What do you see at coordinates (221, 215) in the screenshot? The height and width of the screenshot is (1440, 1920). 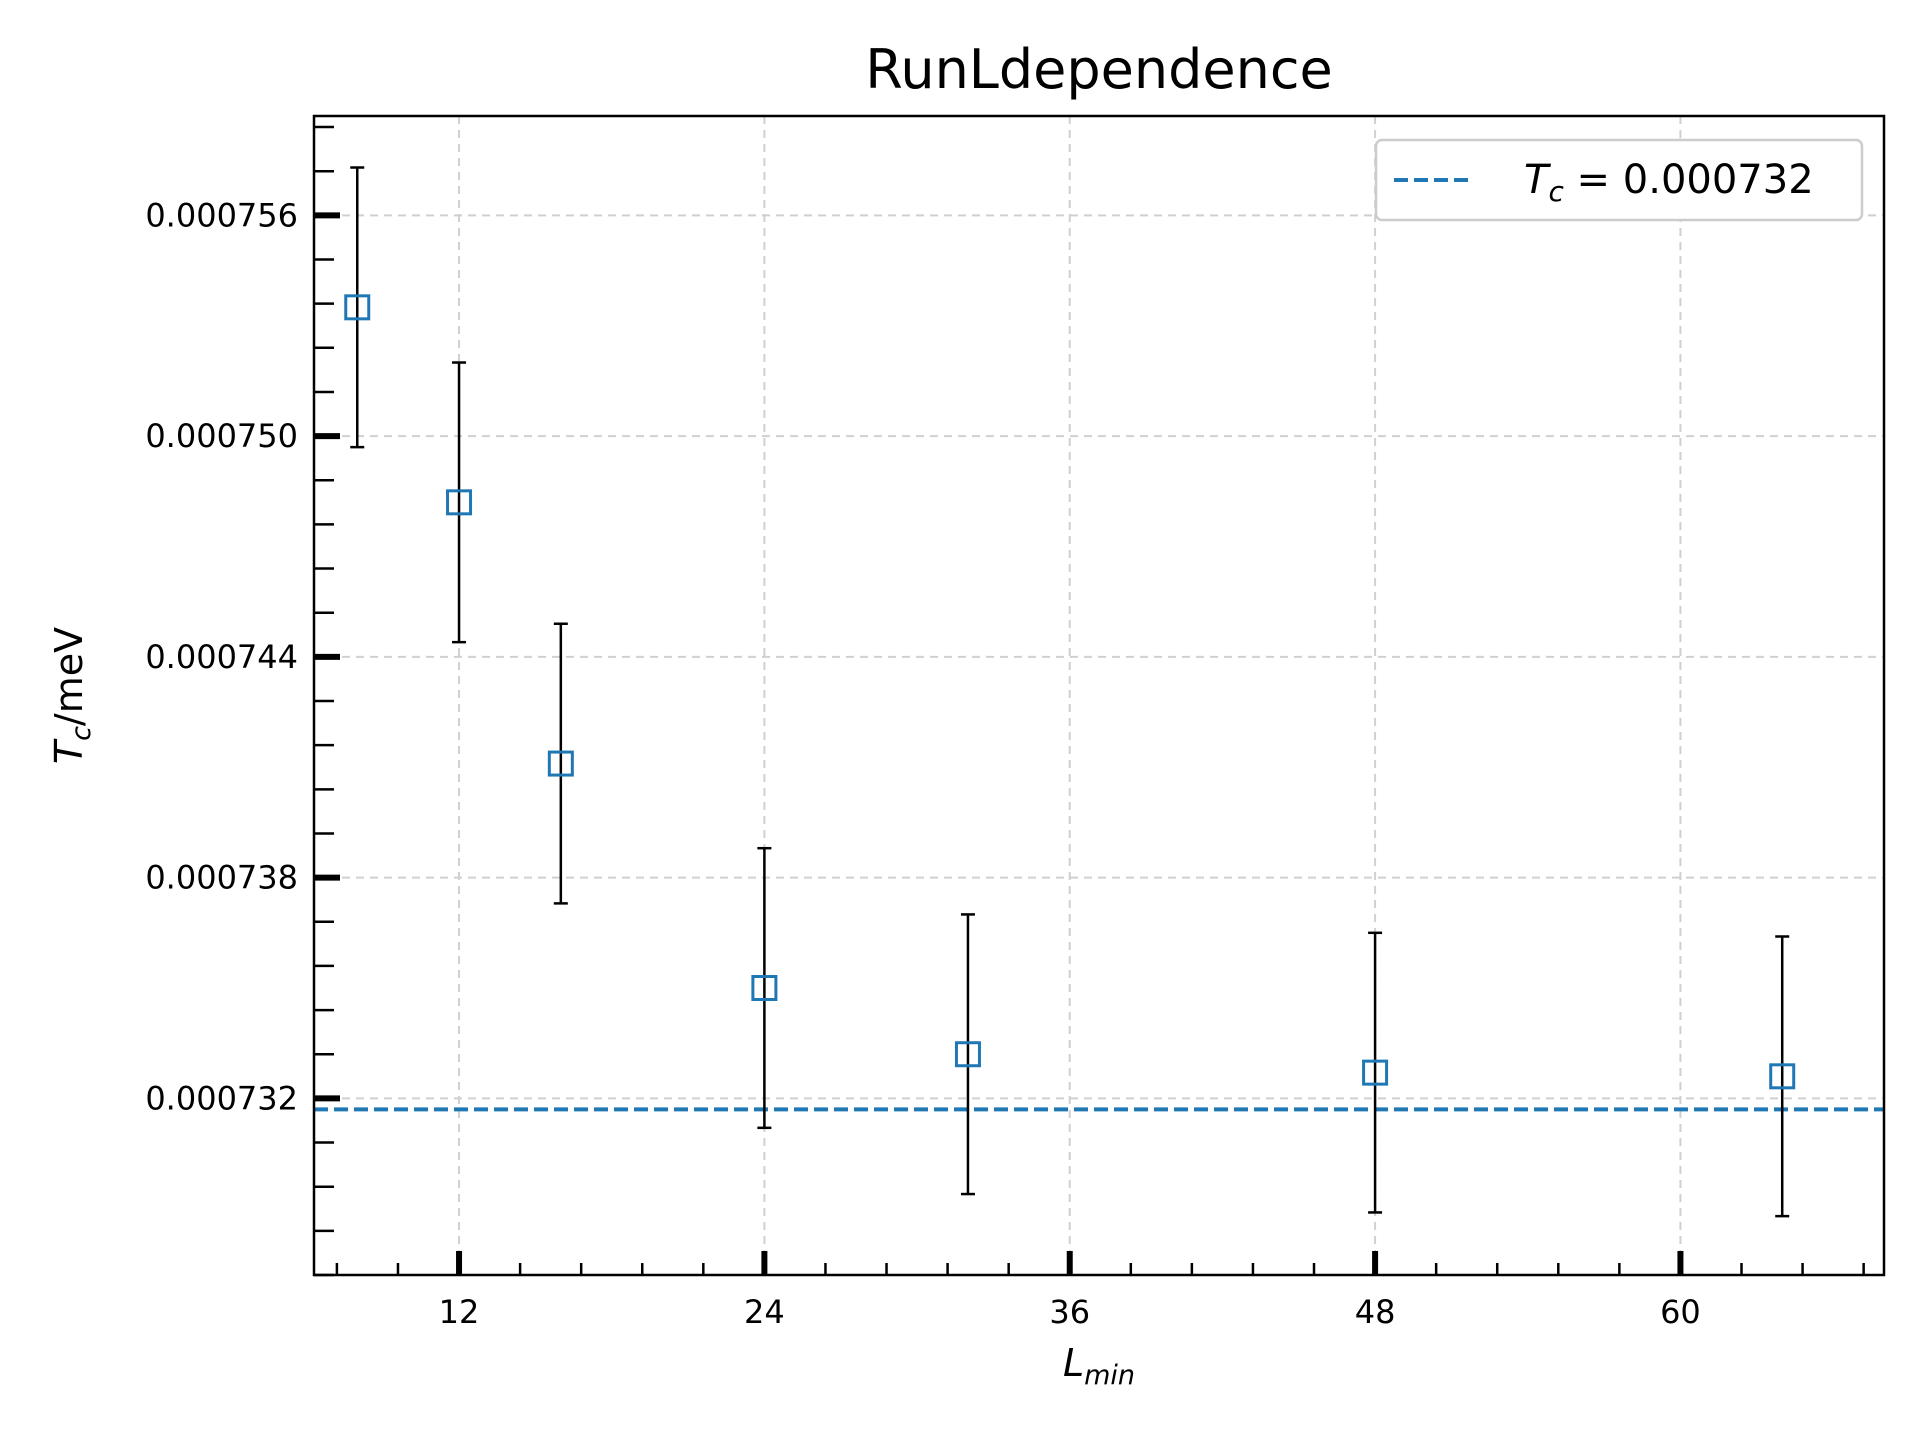 I see `y-tick-label-4: 0.000756` at bounding box center [221, 215].